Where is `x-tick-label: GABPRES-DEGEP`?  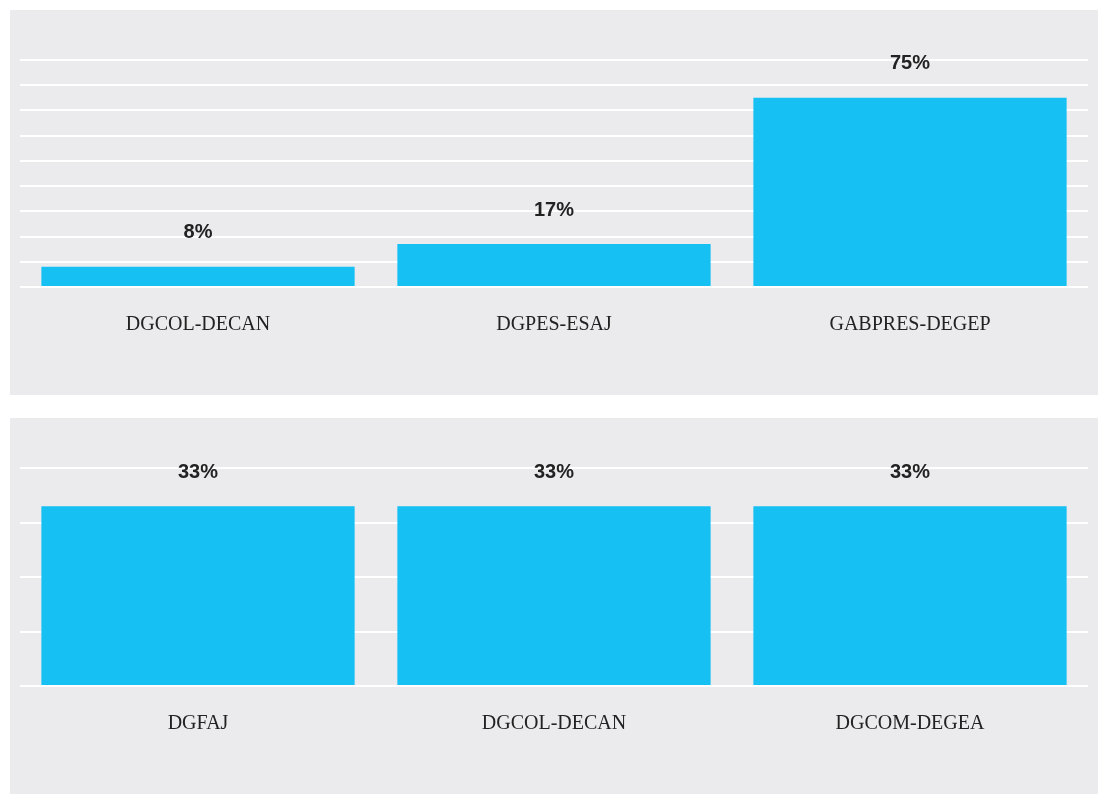 x-tick-label: GABPRES-DEGEP is located at coordinates (910, 323).